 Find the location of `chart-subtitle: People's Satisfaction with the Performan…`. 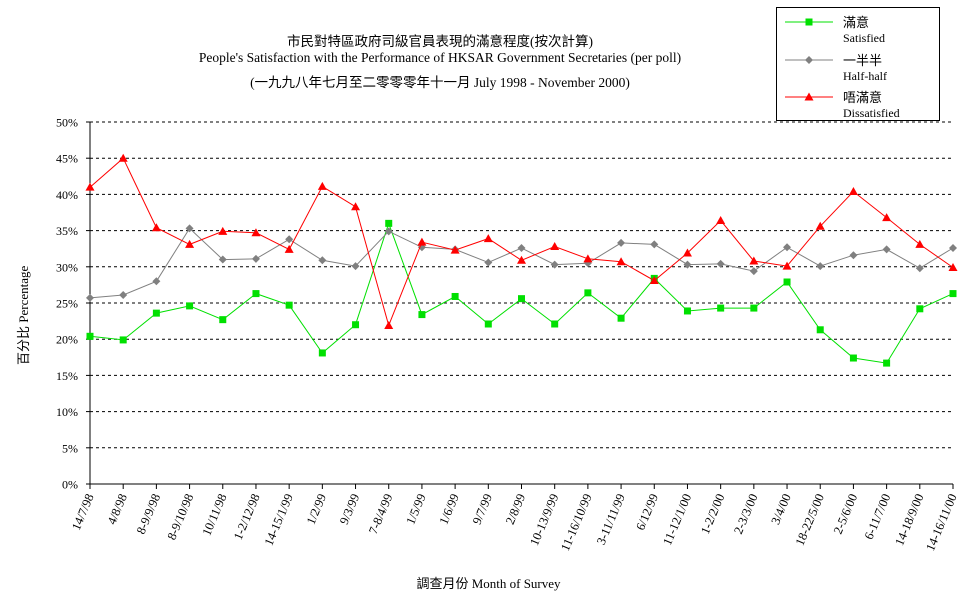

chart-subtitle: People's Satisfaction with the Performan… is located at coordinates (440, 57).